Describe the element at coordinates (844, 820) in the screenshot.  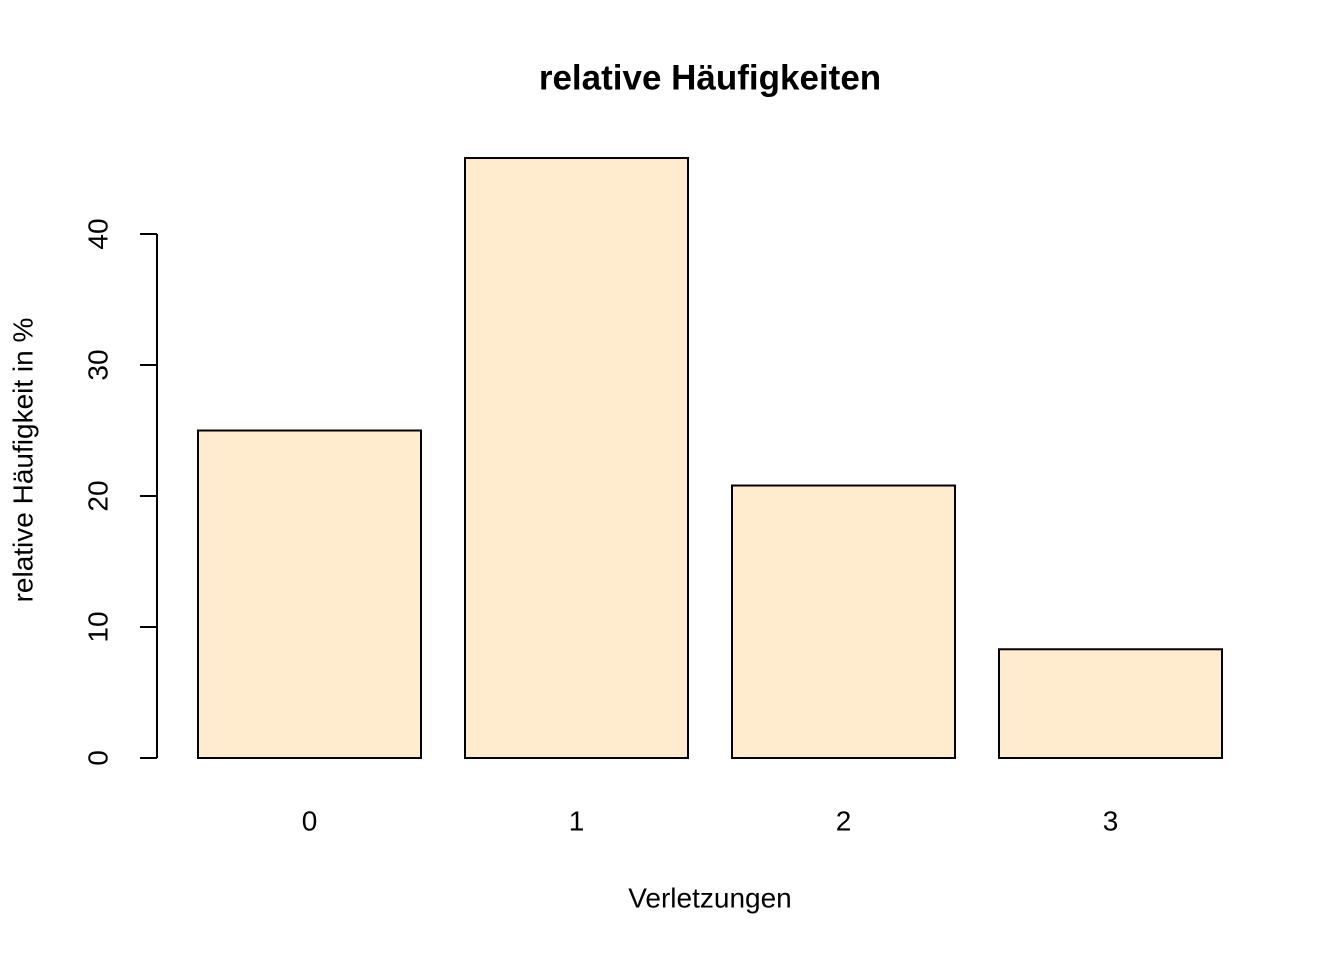
I see `x-tick-label: 2` at that location.